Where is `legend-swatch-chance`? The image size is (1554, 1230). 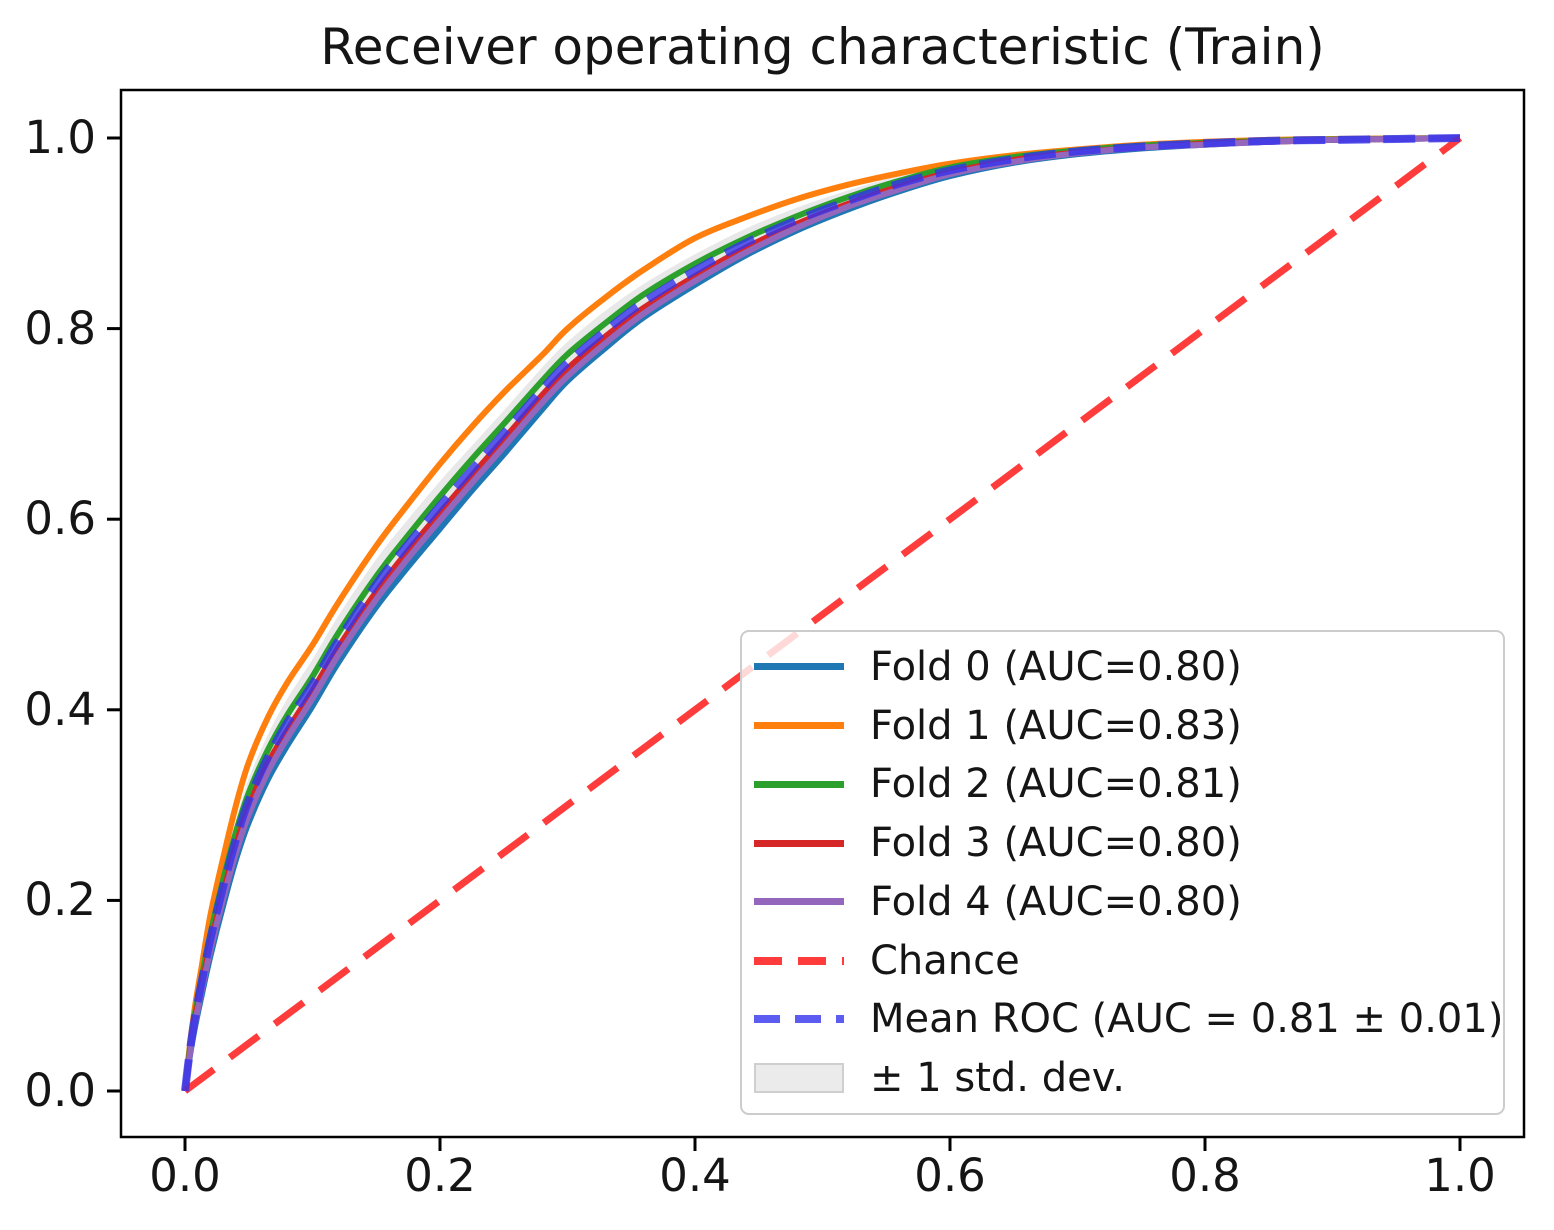
legend-swatch-chance is located at coordinates (799, 960).